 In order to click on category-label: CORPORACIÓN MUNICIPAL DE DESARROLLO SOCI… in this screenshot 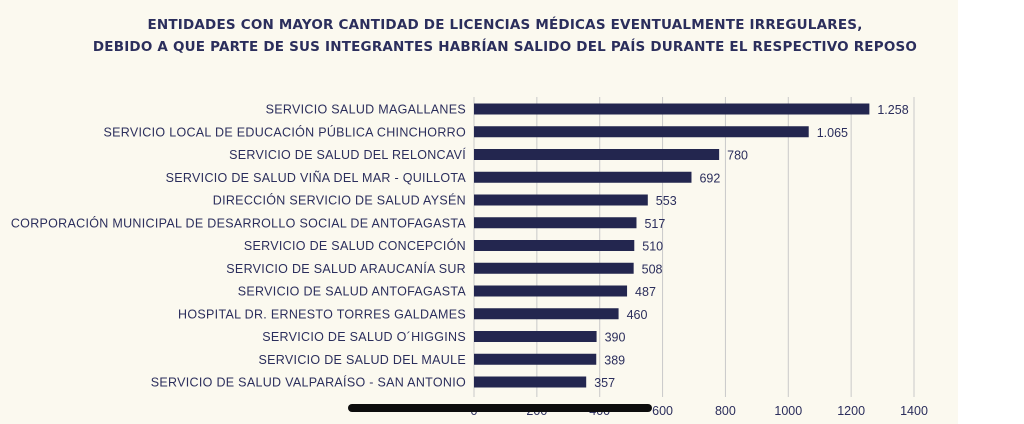, I will do `click(239, 222)`.